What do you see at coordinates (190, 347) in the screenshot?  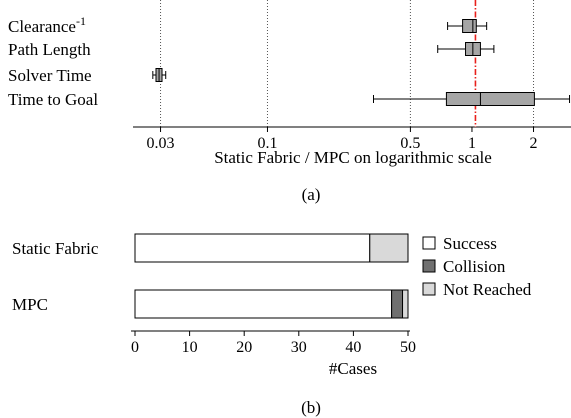 I see `panel-b-x-tick-label: 10` at bounding box center [190, 347].